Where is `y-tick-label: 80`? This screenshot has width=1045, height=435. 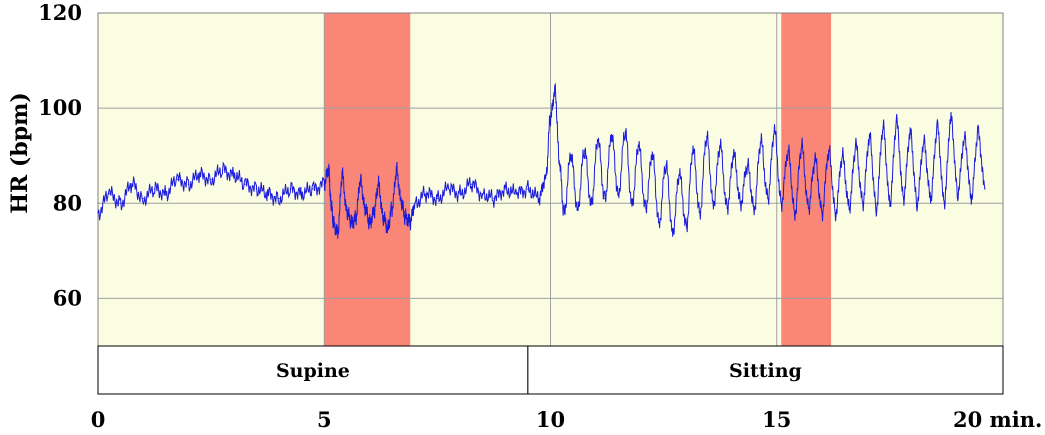 y-tick-label: 80 is located at coordinates (67, 202).